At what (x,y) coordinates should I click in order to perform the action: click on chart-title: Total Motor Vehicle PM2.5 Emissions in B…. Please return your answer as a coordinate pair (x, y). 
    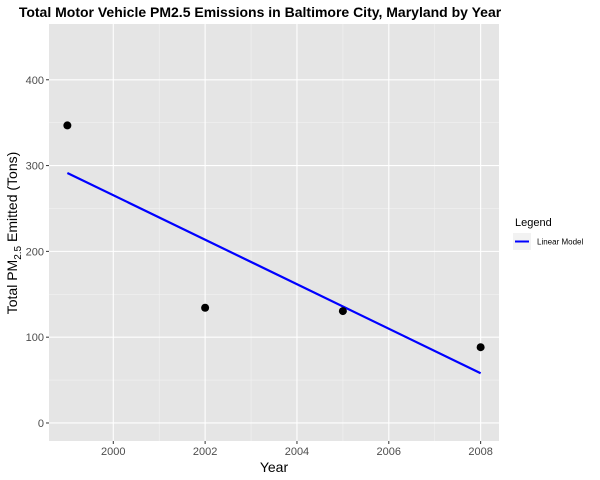
    Looking at the image, I should click on (260, 12).